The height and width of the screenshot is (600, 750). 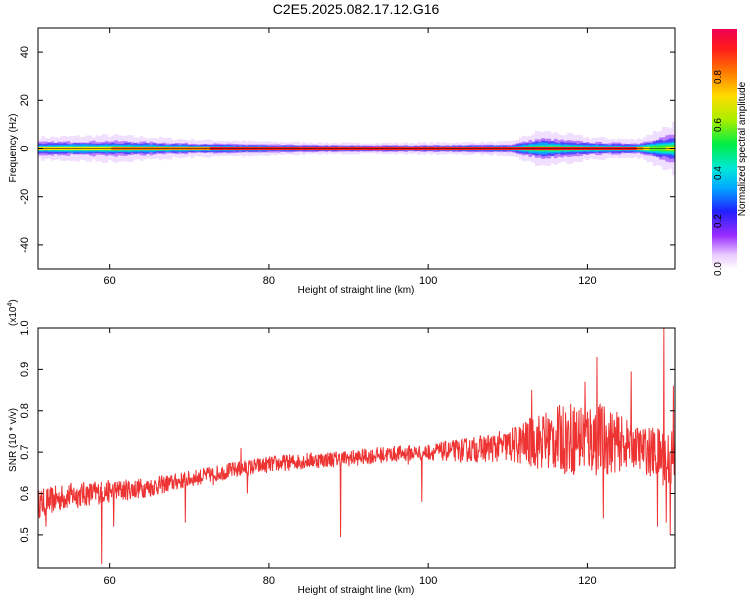 What do you see at coordinates (25, 493) in the screenshot?
I see `y-tick-label: 0.6` at bounding box center [25, 493].